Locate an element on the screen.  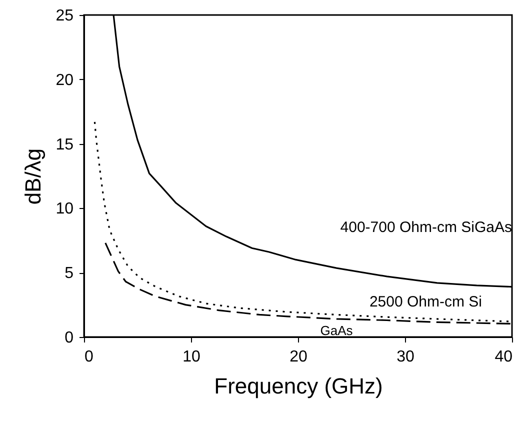
series-label: 2500 Ohm-cm Si is located at coordinates (425, 302).